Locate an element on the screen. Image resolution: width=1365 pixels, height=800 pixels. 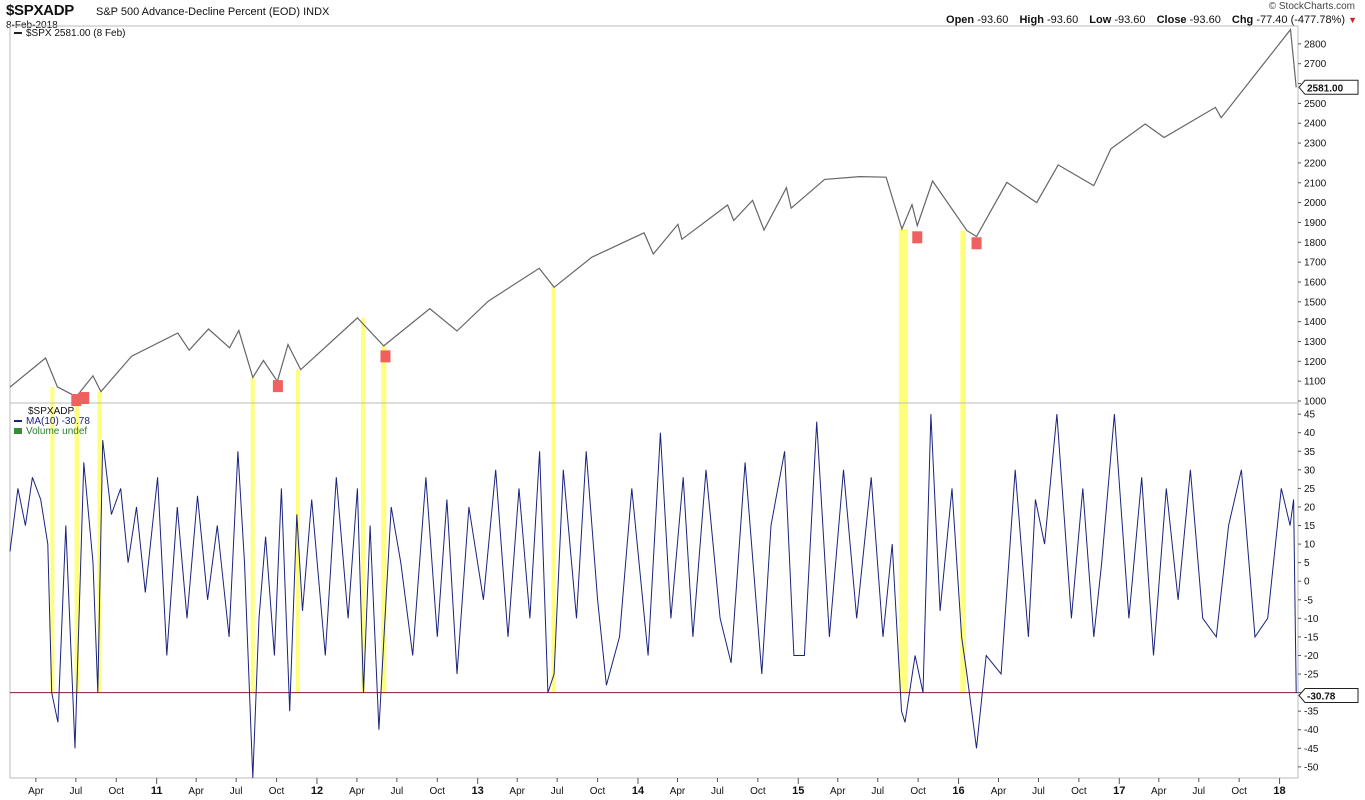
change-label: Chg is located at coordinates (1242, 20).